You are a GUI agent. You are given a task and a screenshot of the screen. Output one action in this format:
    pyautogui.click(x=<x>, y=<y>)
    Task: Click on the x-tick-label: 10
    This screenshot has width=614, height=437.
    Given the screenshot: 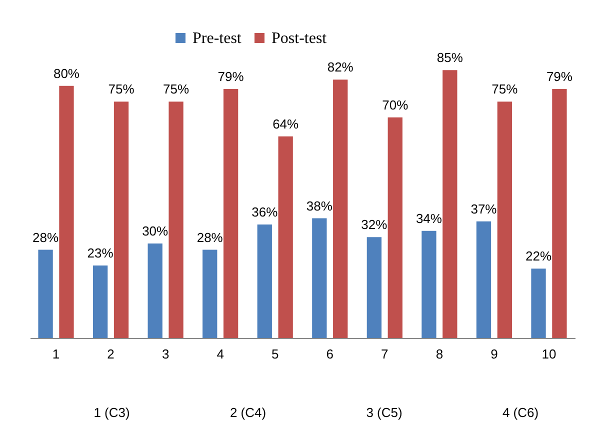 What is the action you would take?
    pyautogui.click(x=549, y=354)
    